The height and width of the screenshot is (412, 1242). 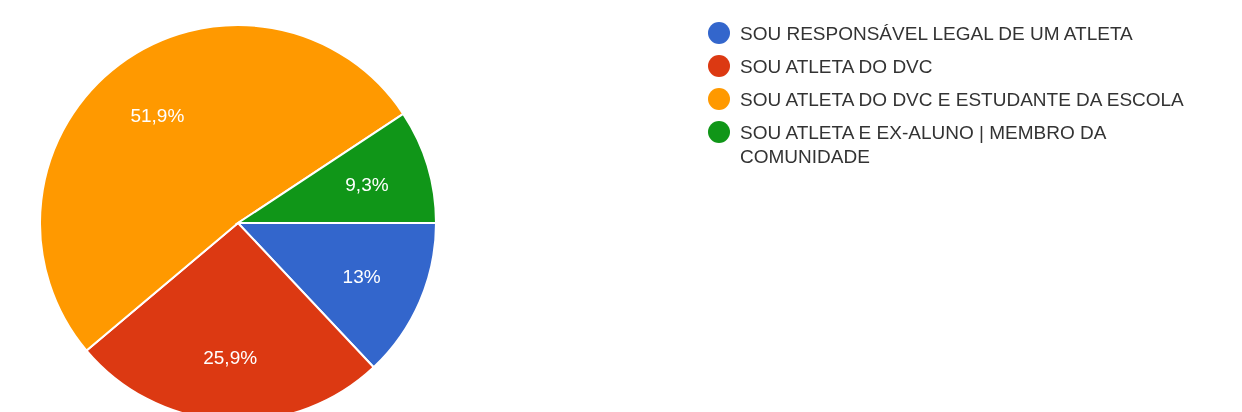 I want to click on data-label: 51,9%, so click(x=157, y=115).